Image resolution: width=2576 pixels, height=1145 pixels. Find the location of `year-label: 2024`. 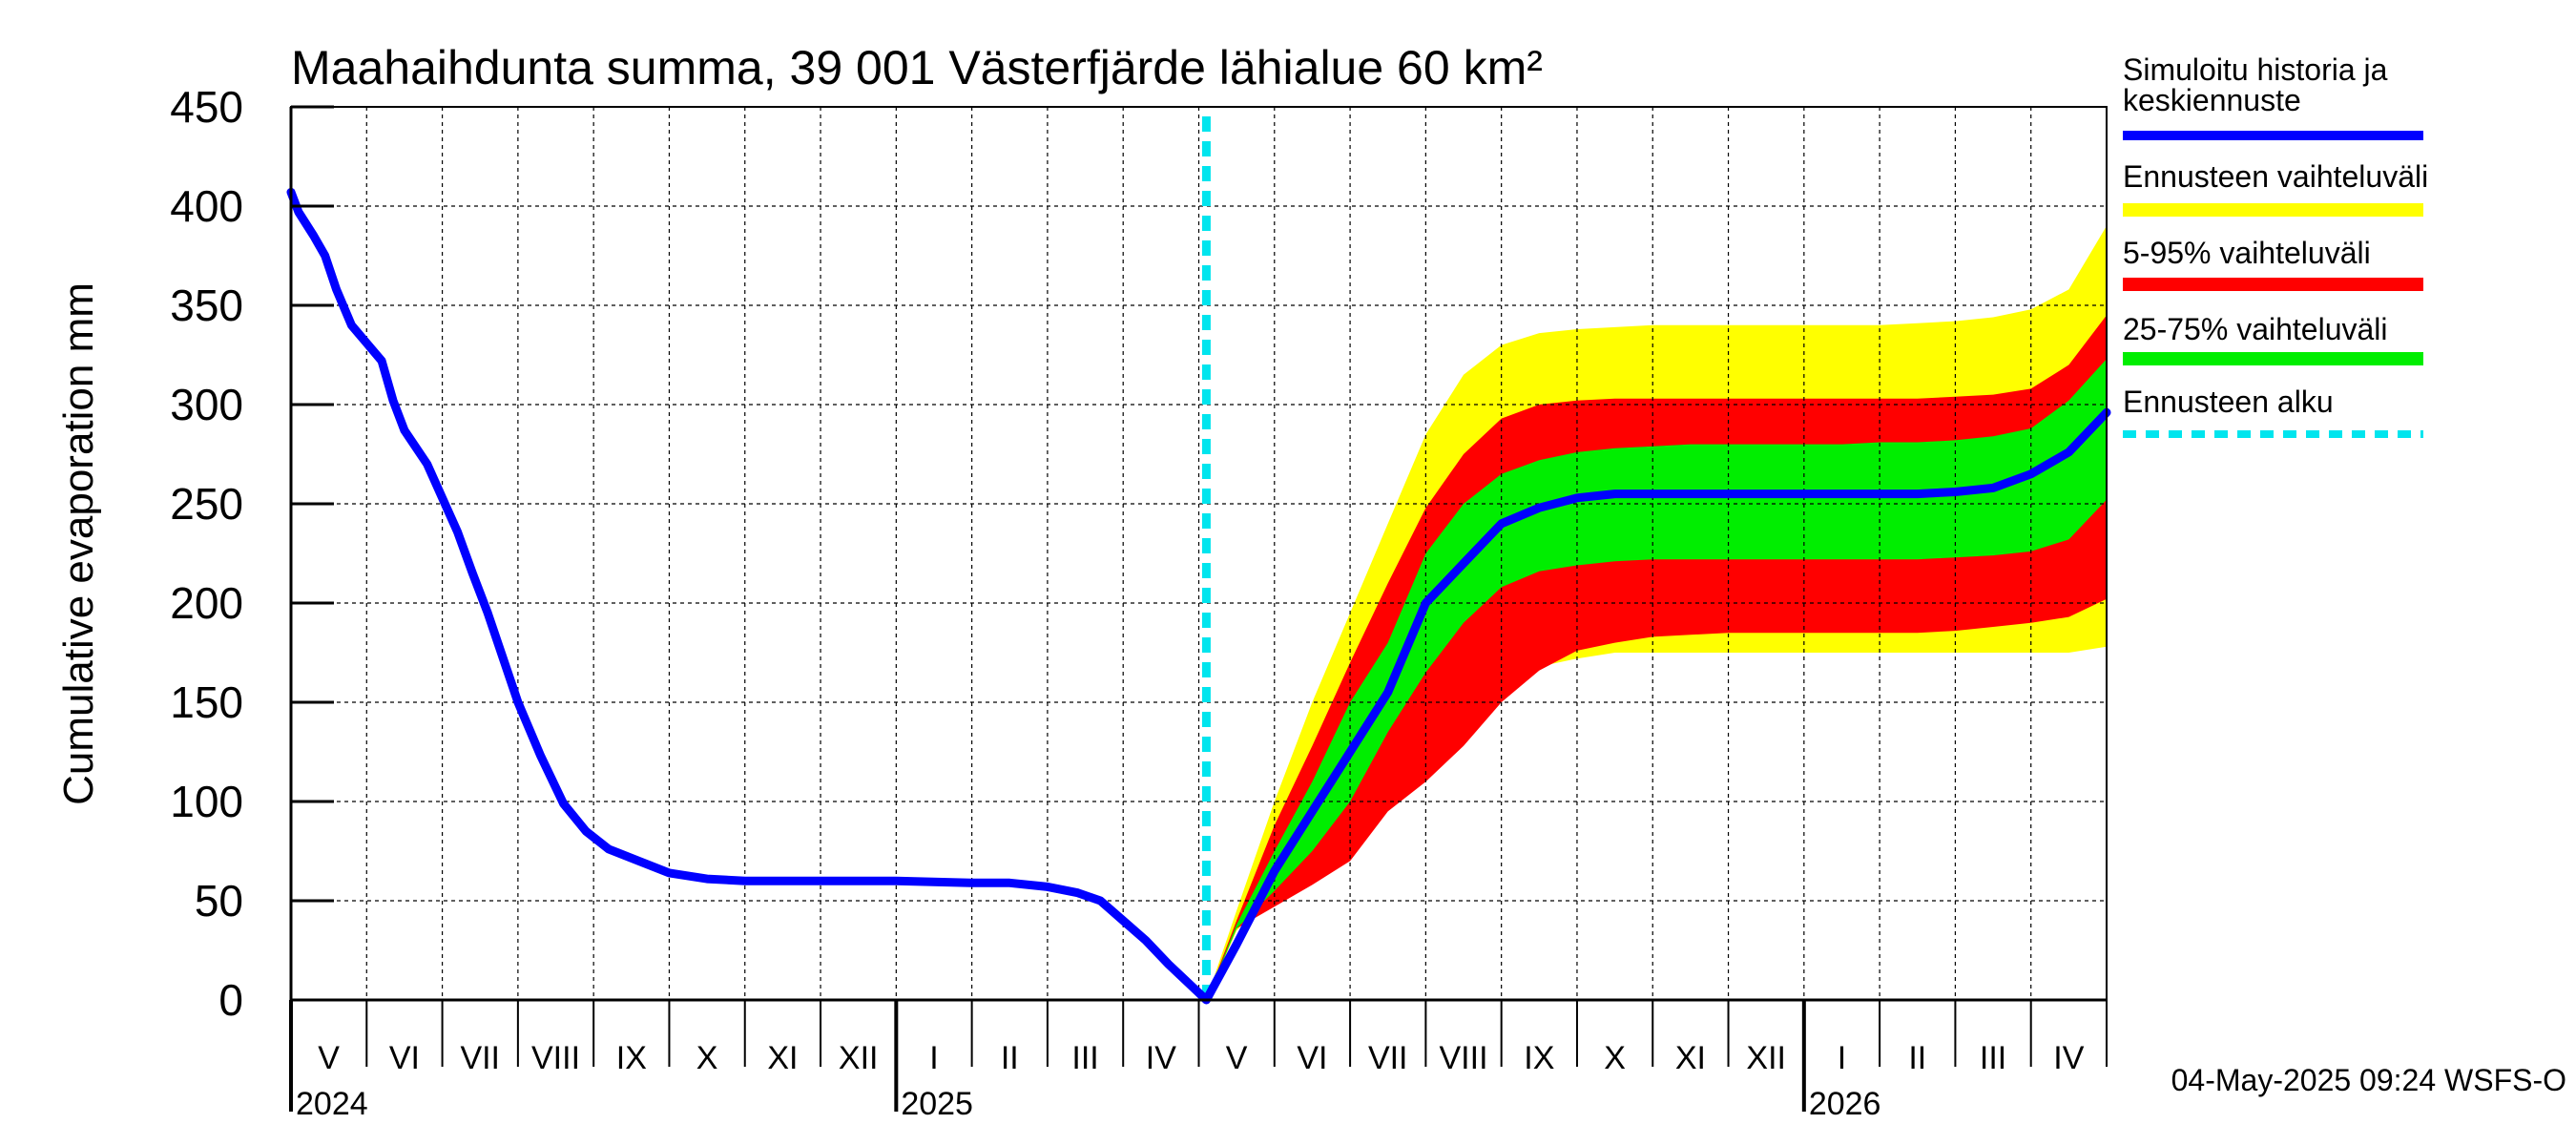

year-label: 2024 is located at coordinates (332, 1104).